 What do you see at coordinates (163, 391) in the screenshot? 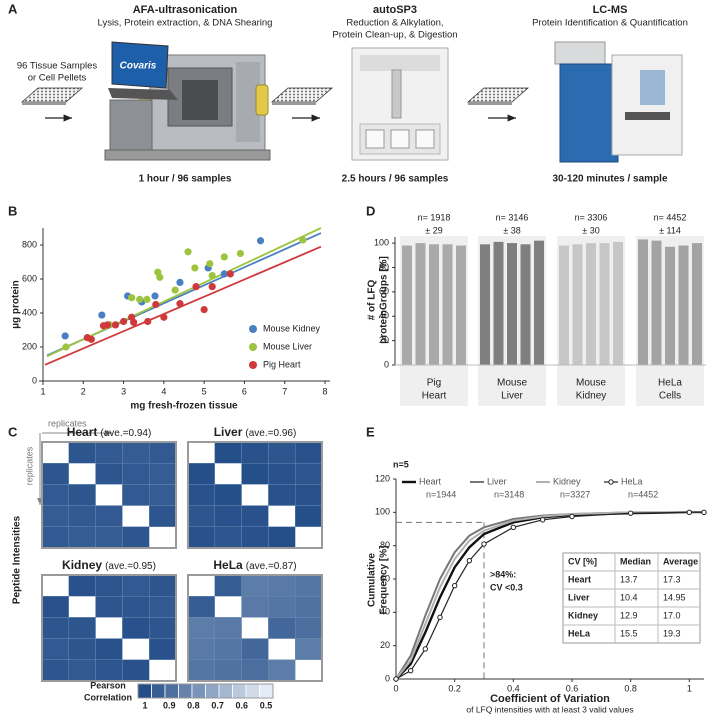
I see `x-tick-label: 4` at bounding box center [163, 391].